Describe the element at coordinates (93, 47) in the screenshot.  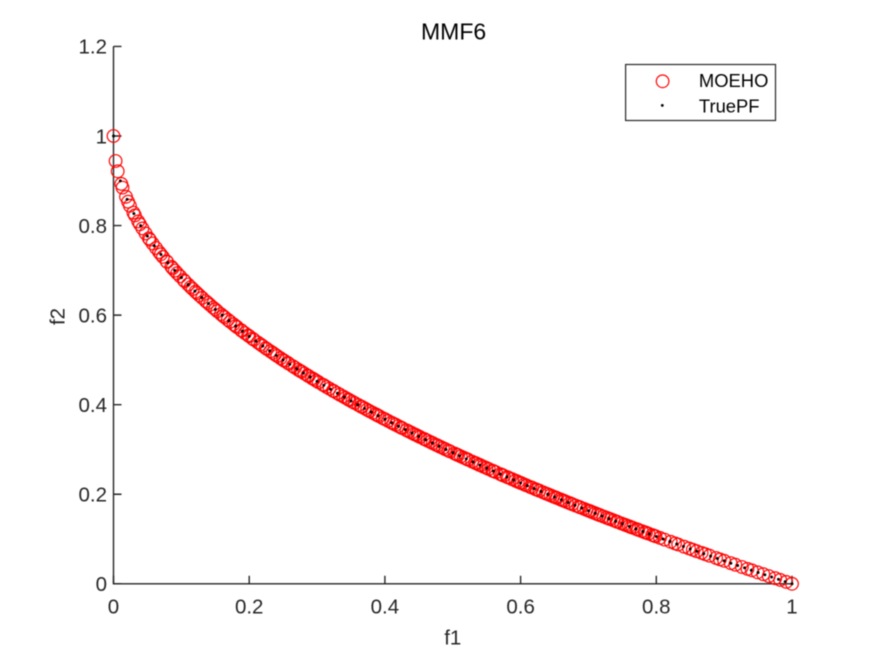
I see `svg-text: 1.2` at that location.